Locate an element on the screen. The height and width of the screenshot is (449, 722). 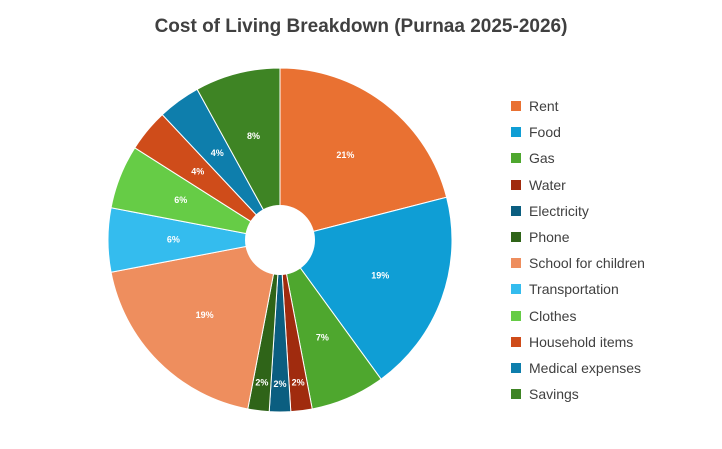
legend-item: Medical expenses is located at coordinates (578, 368).